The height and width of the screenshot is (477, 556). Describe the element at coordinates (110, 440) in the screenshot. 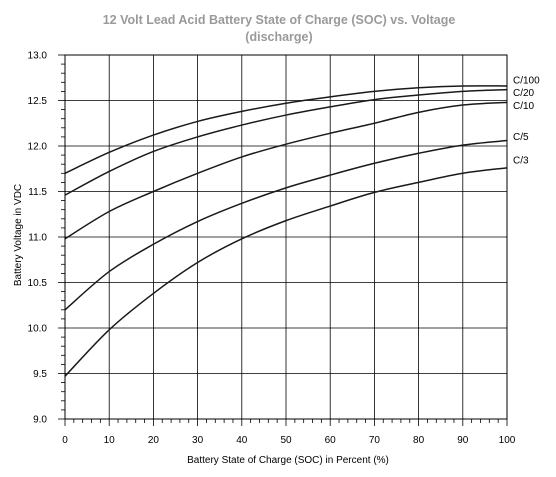

I see `x-tick-label: 10` at that location.